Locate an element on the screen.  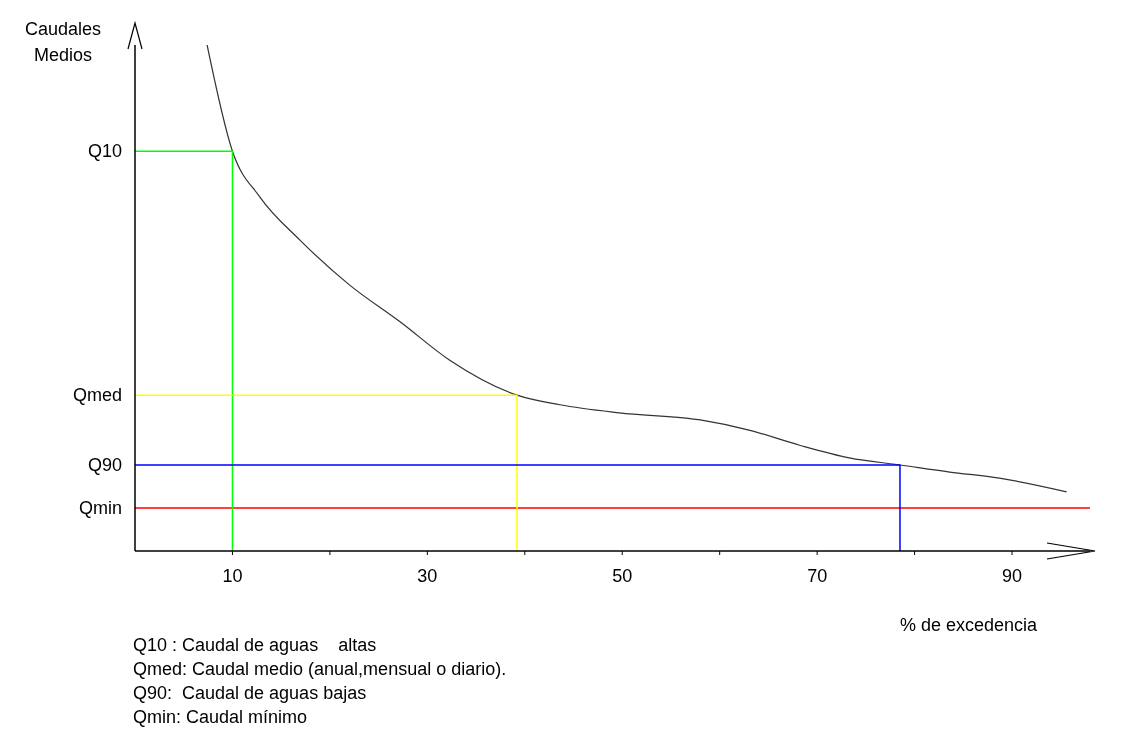
y-axis-title: Caudales Medios is located at coordinates (63, 42).